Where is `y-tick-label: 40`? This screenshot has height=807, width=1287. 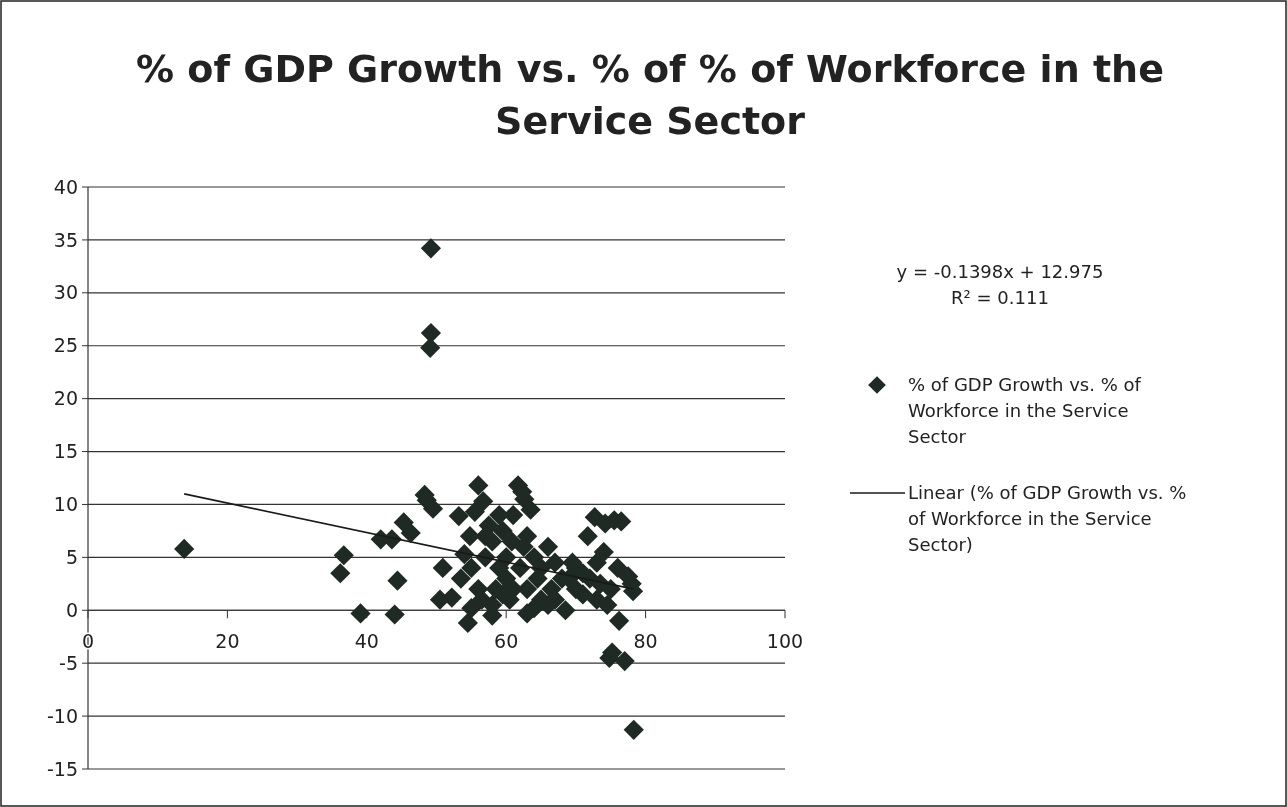
y-tick-label: 40 is located at coordinates (65, 186).